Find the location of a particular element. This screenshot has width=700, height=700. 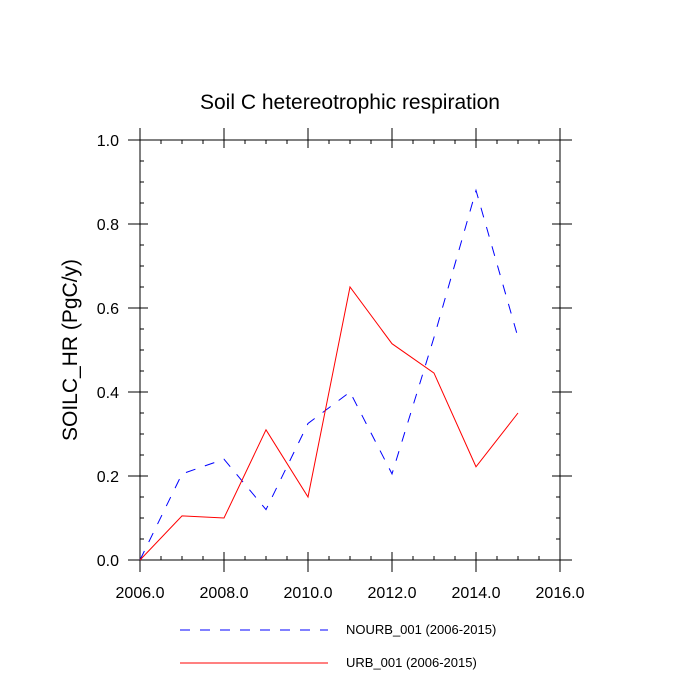

y-axis-label: SOILC_HR (PgC/y) is located at coordinates (70, 350).